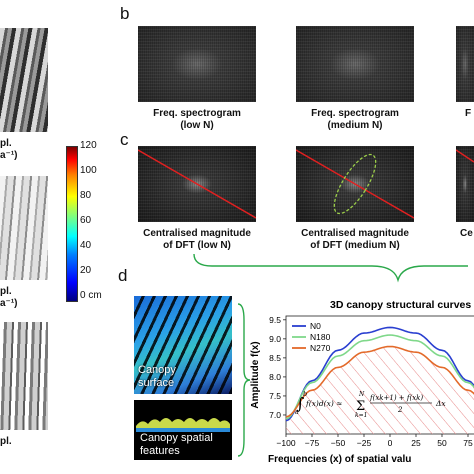  What do you see at coordinates (338, 443) in the screenshot?
I see `x-tick-label: −50` at bounding box center [338, 443].